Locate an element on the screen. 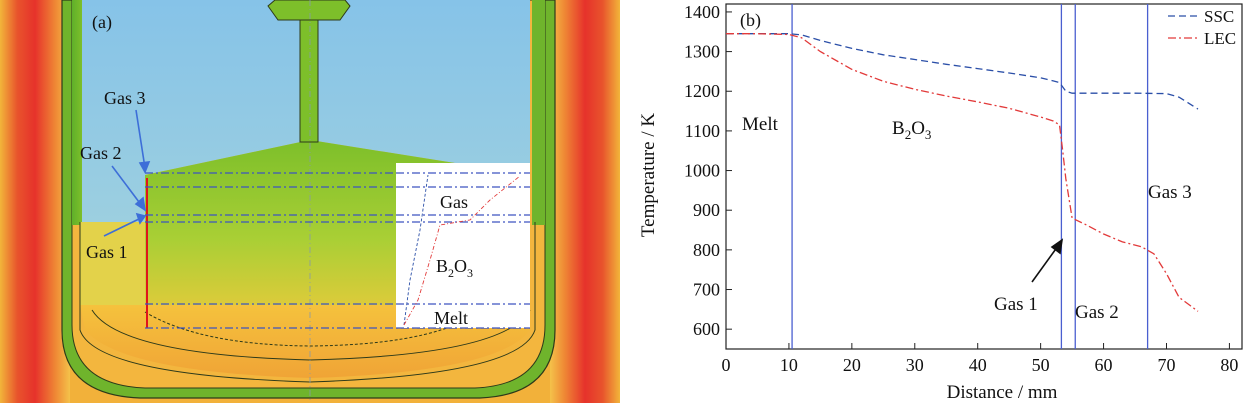  x-axis-title: Distance / mm is located at coordinates (1002, 392).